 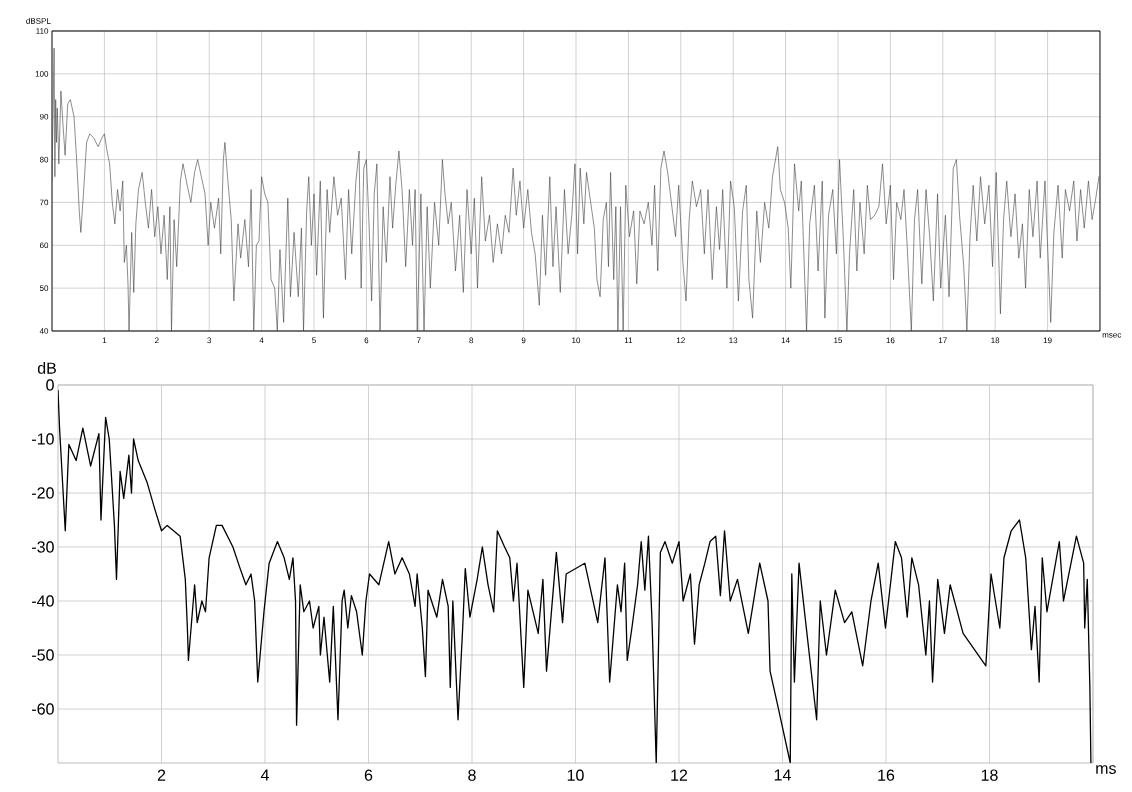 What do you see at coordinates (523, 340) in the screenshot?
I see `x-tick-label: 9` at bounding box center [523, 340].